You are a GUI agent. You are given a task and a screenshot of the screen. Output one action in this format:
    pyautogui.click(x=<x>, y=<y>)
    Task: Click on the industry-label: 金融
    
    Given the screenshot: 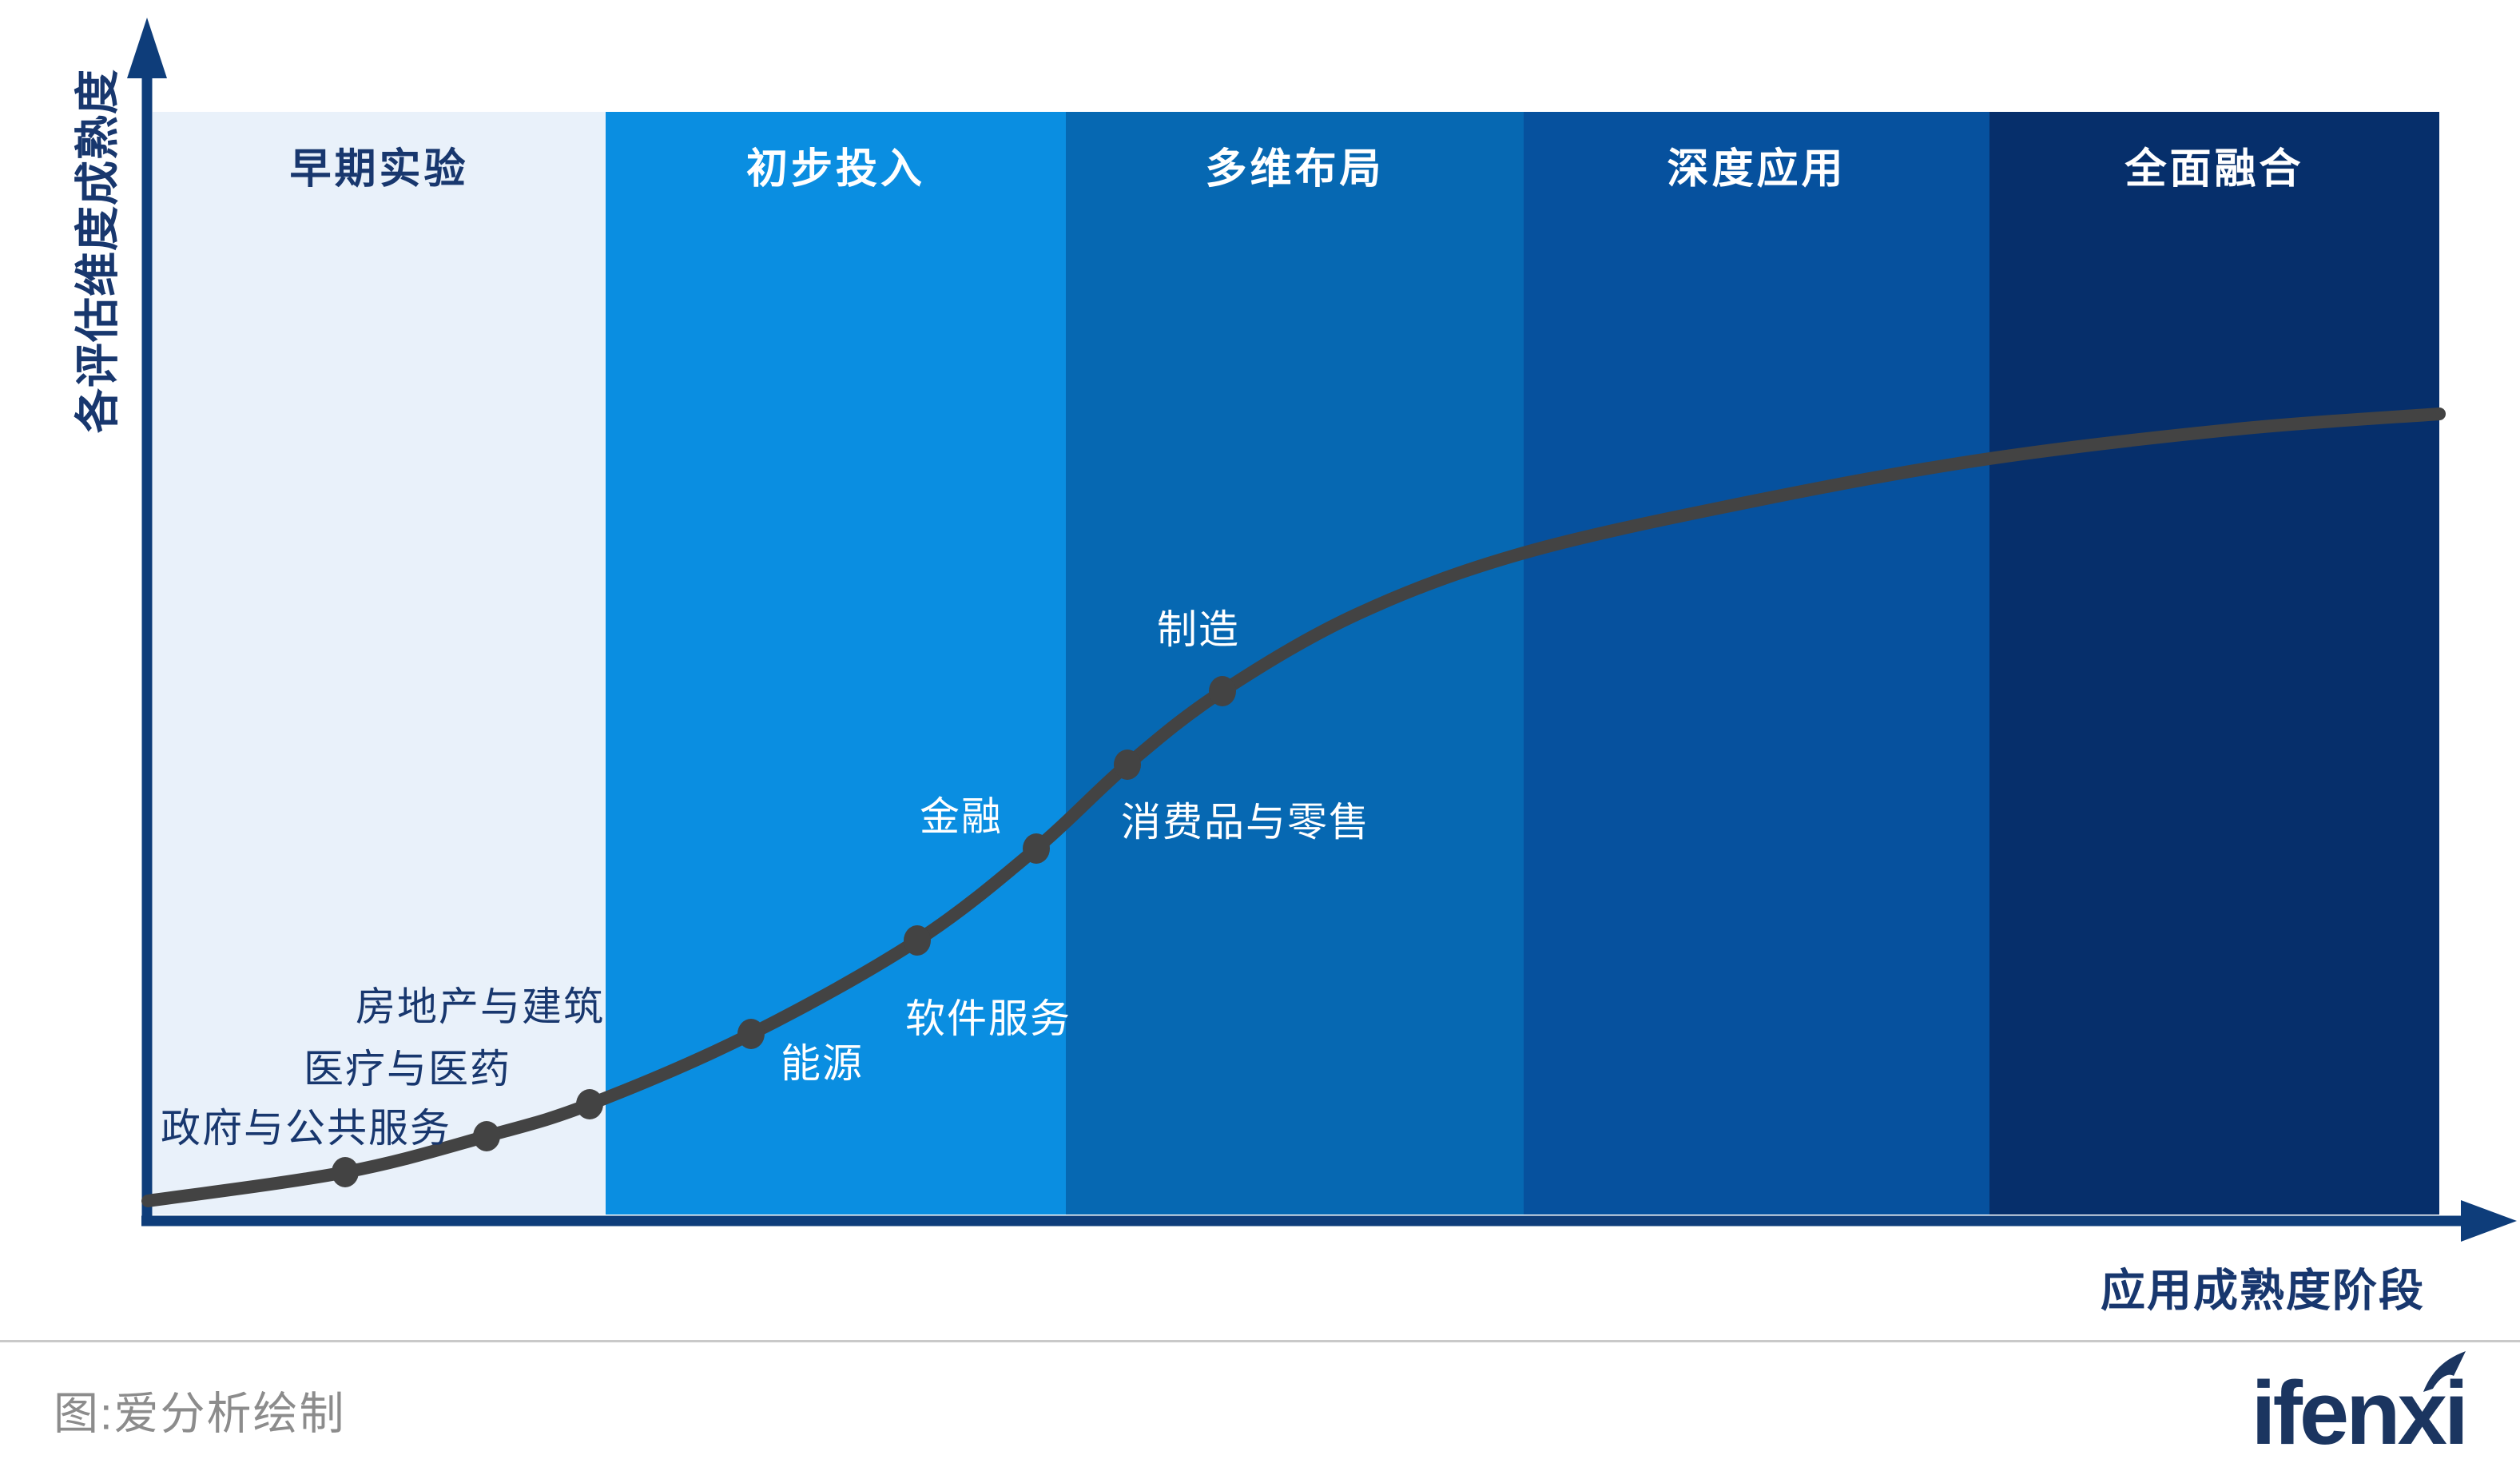 What is the action you would take?
    pyautogui.click(x=961, y=816)
    